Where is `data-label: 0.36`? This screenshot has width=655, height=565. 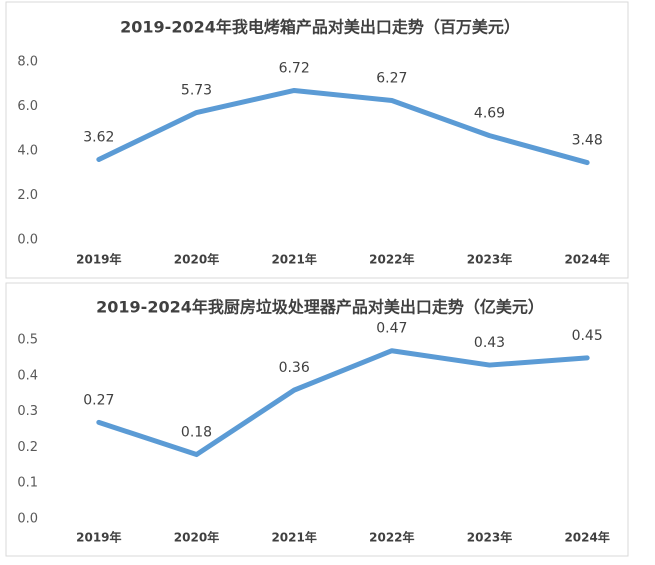
data-label: 0.36 is located at coordinates (294, 368).